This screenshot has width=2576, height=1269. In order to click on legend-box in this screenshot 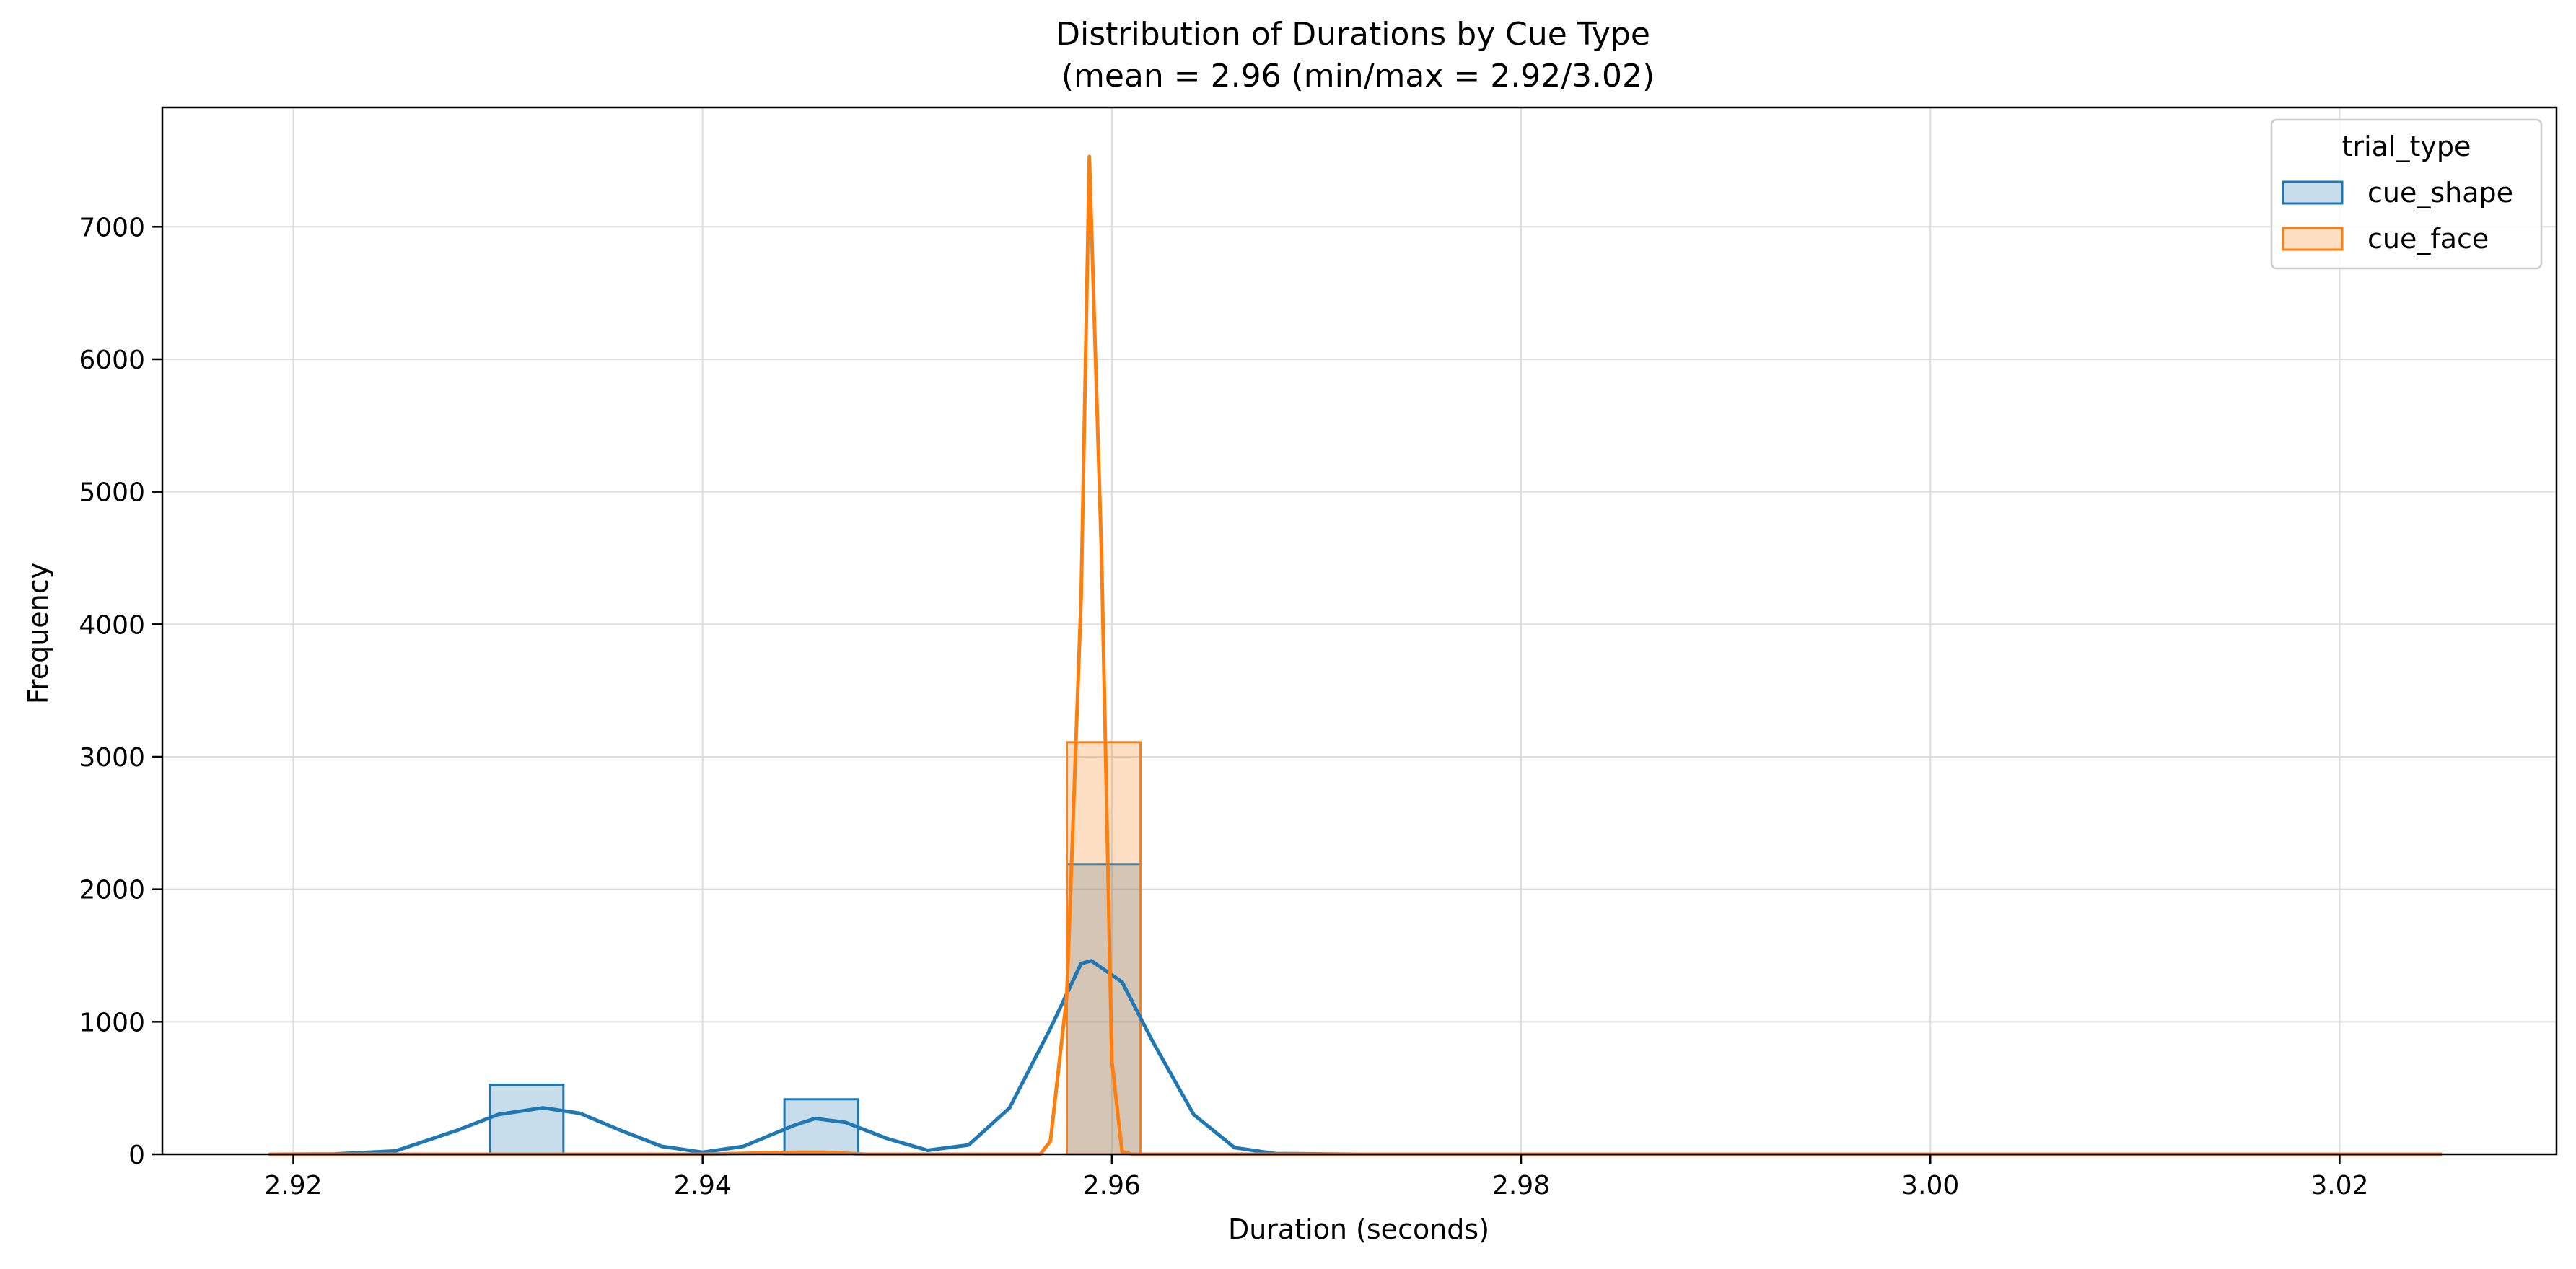, I will do `click(2406, 194)`.